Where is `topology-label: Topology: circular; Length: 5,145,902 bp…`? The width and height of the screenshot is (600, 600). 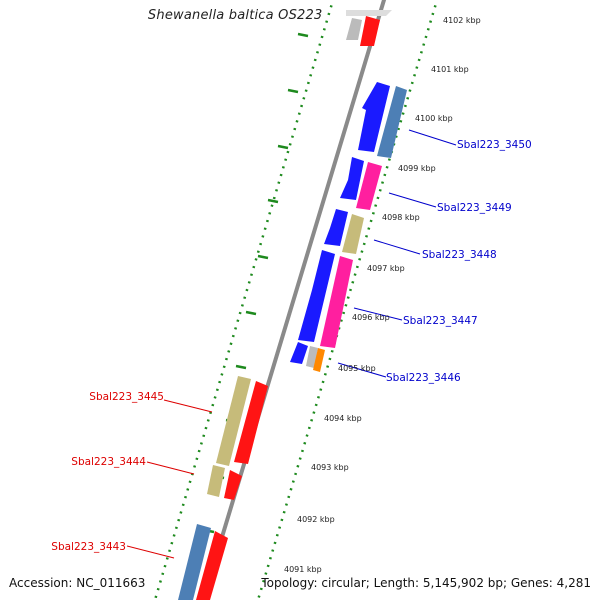 topology-label: Topology: circular; Length: 5,145,902 bp… is located at coordinates (426, 583).